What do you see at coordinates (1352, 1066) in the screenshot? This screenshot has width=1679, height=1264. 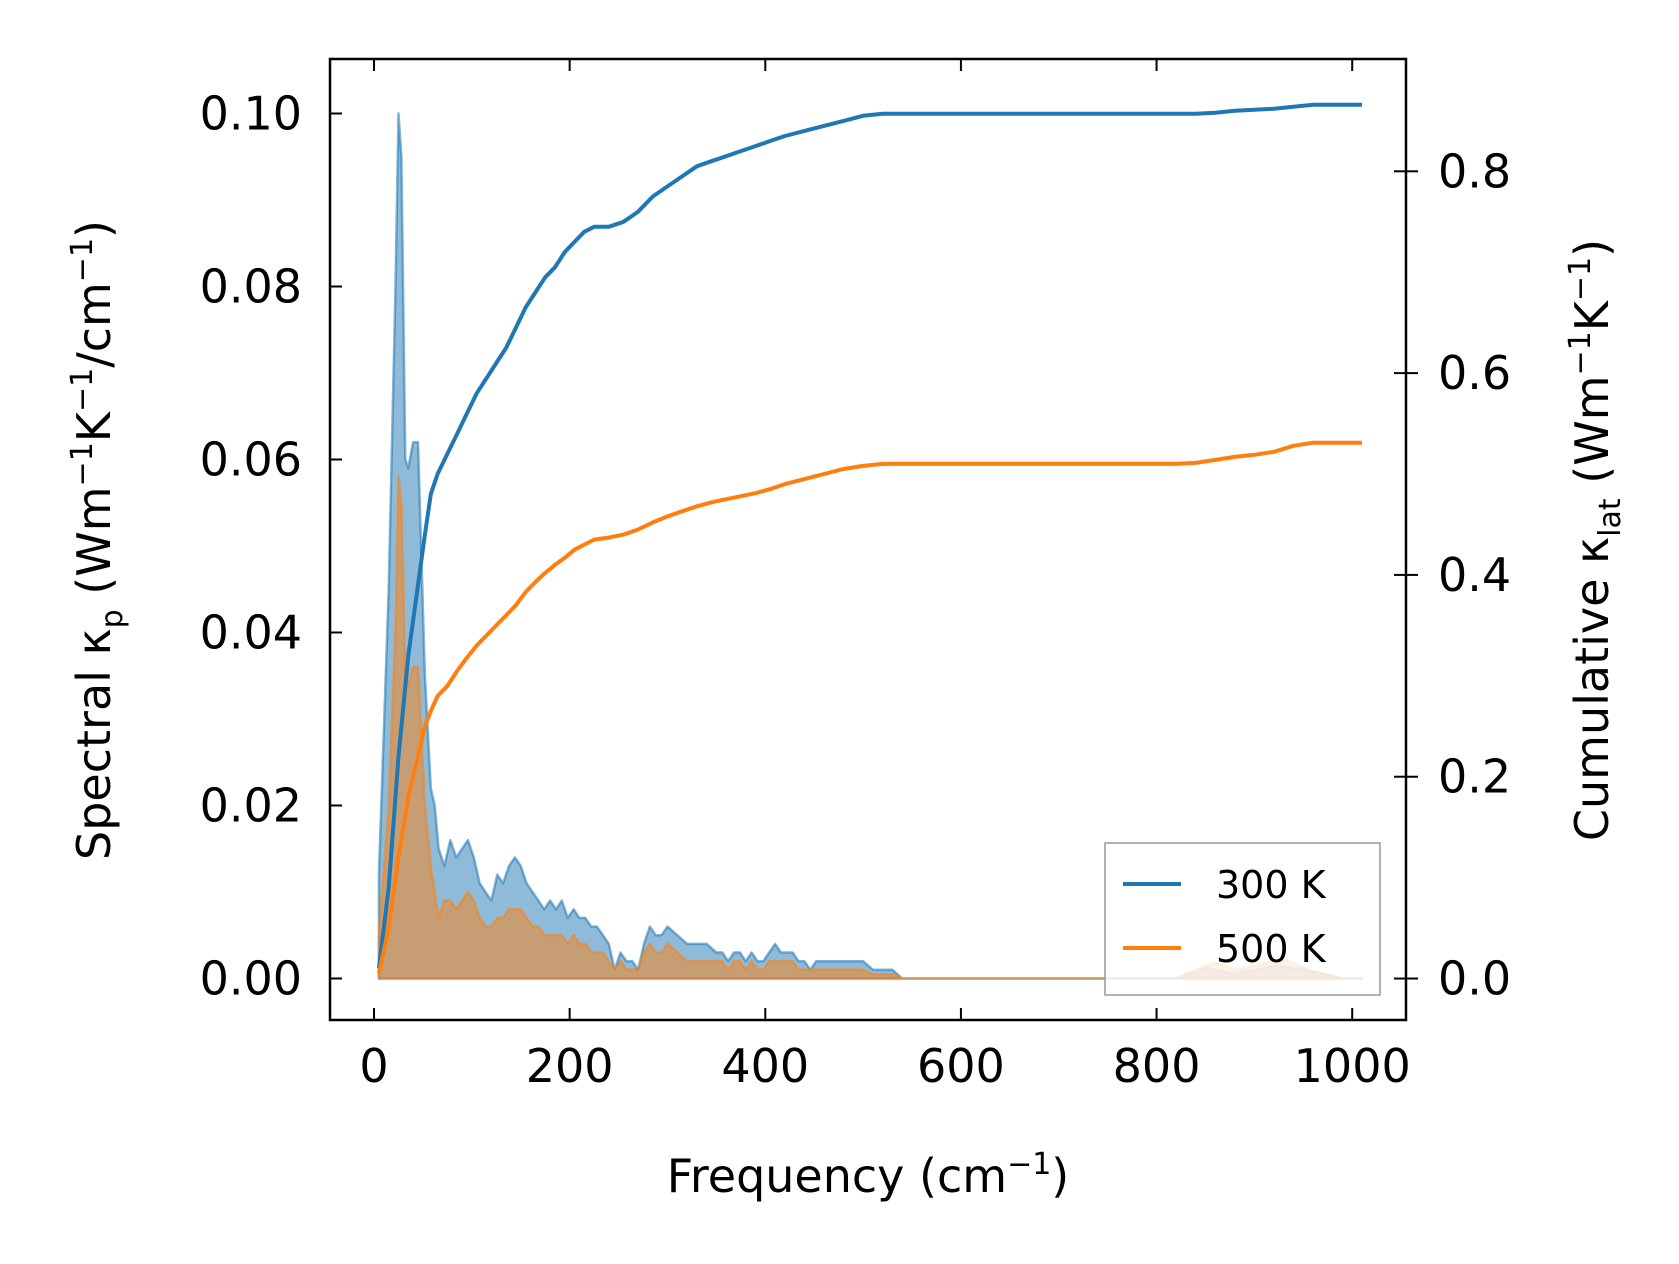 I see `x-tick-label: 1000` at bounding box center [1352, 1066].